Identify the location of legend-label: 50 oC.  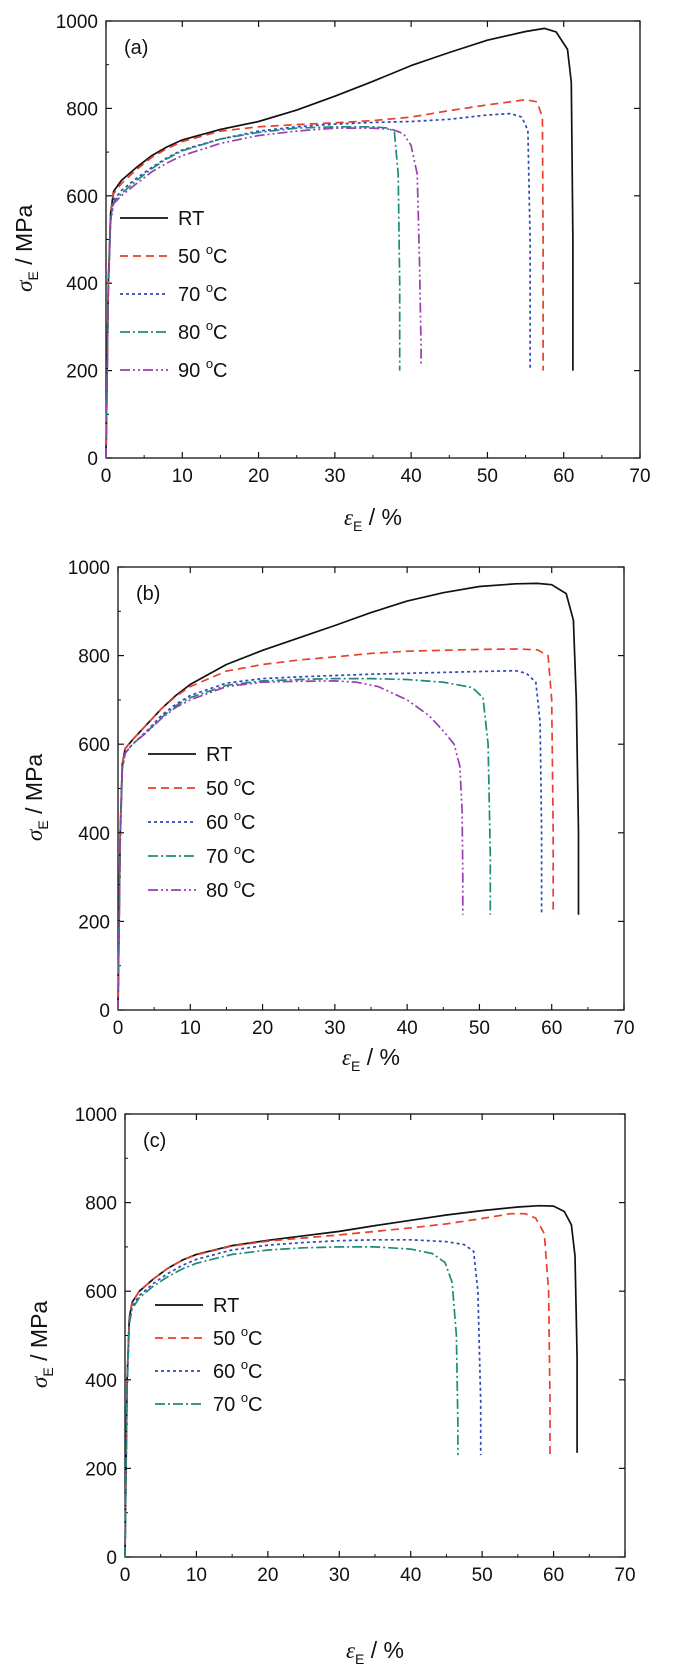
(231, 787).